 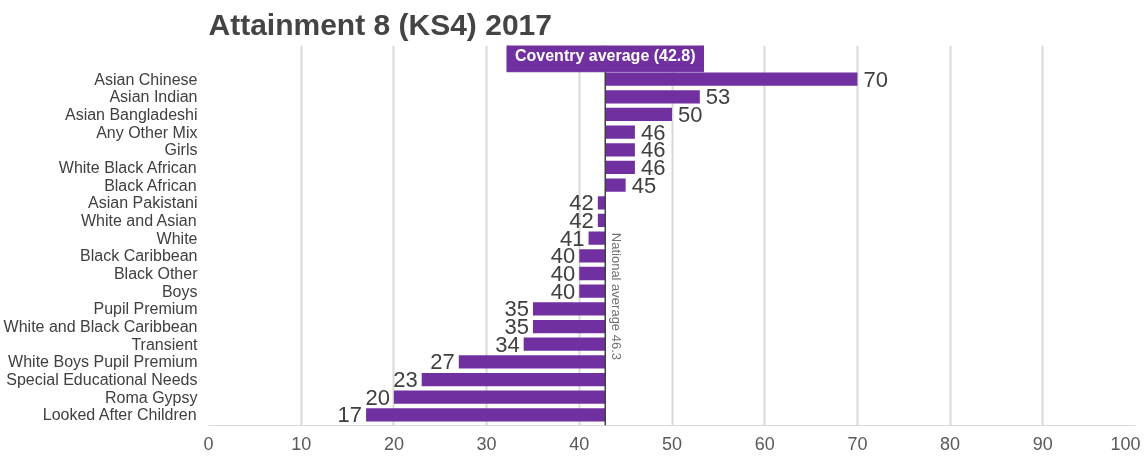 I want to click on data-label: 20, so click(x=377, y=397).